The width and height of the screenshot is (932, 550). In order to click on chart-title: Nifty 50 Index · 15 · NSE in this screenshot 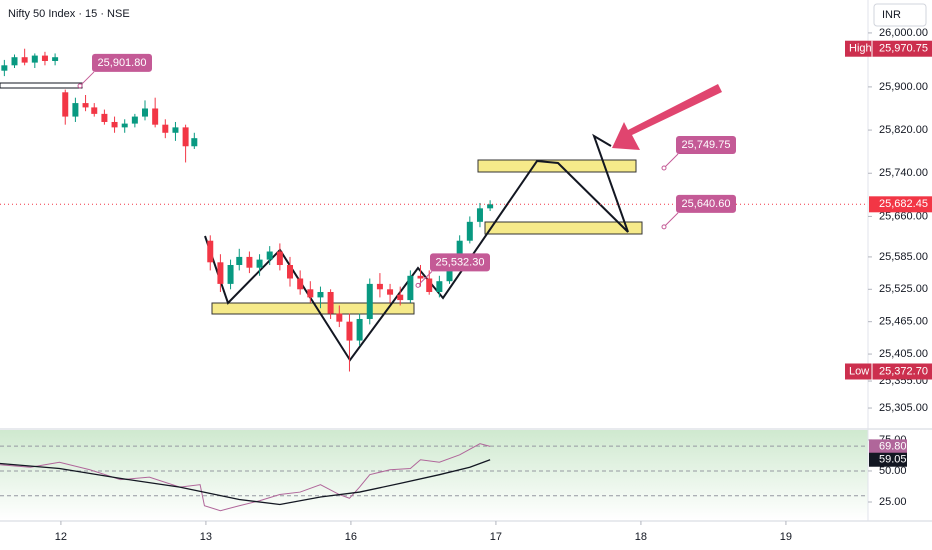, I will do `click(69, 14)`.